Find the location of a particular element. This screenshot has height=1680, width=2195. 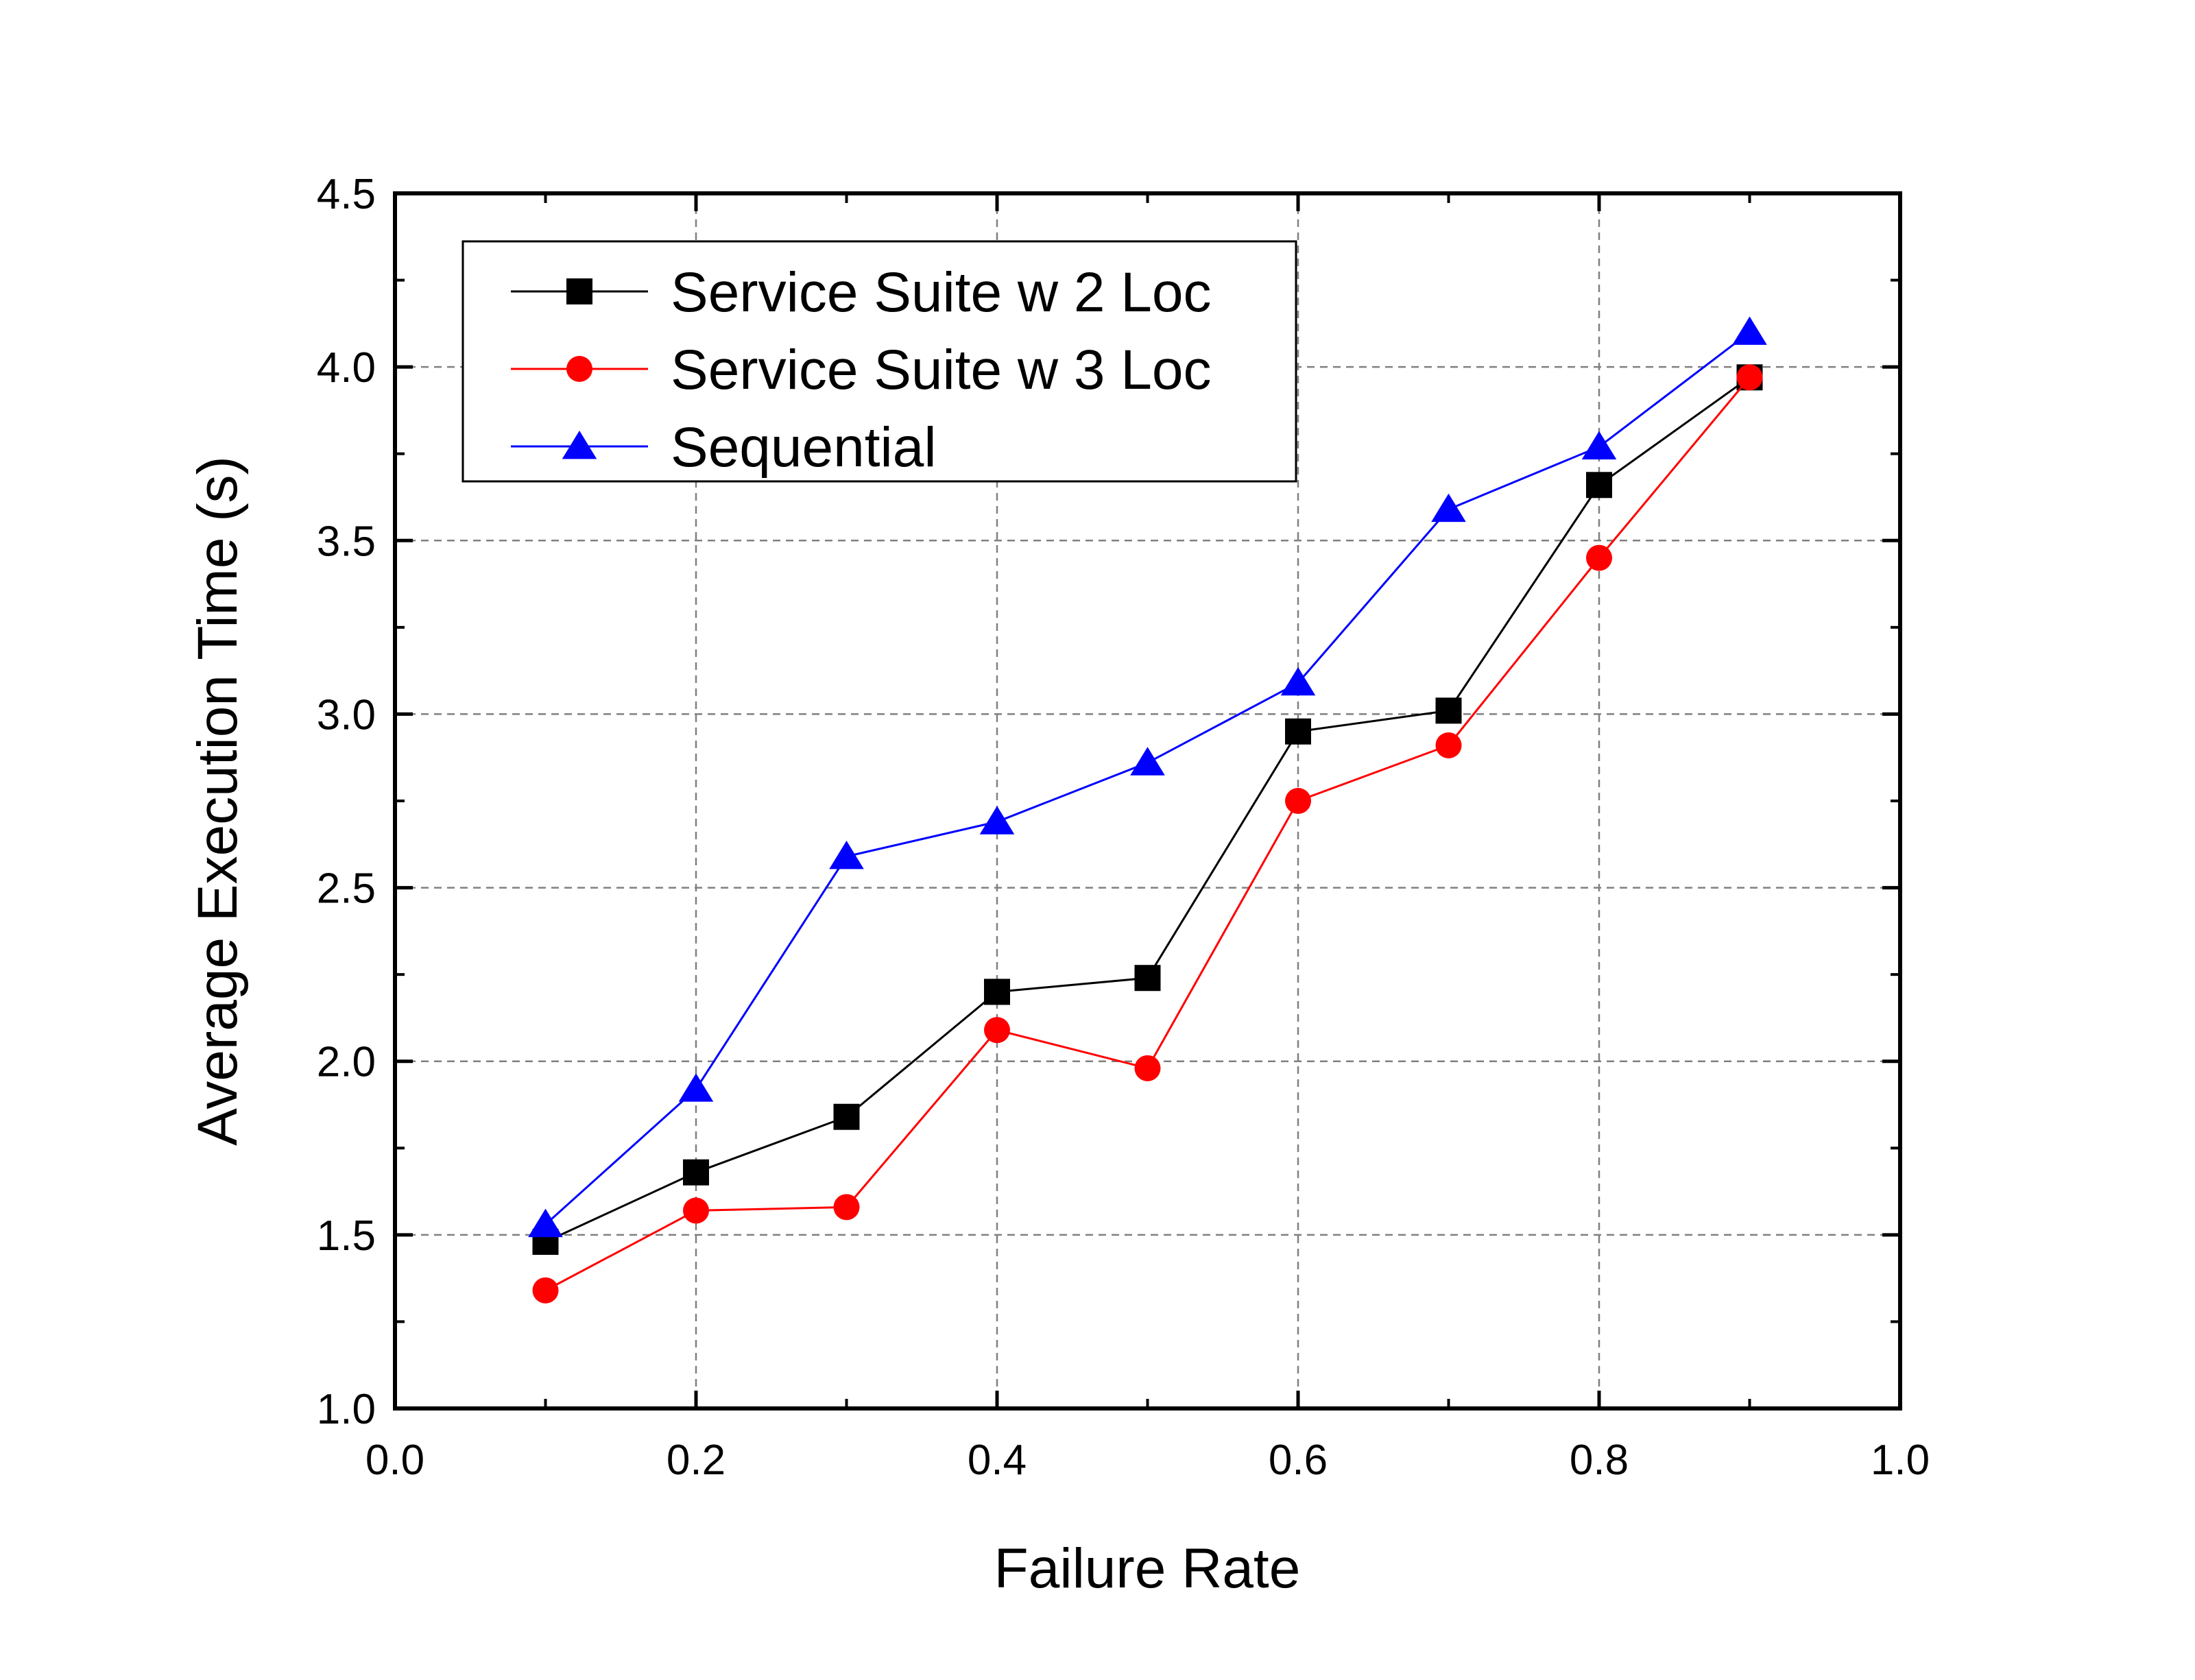

legend-entry-3: Sequential is located at coordinates (724, 447).